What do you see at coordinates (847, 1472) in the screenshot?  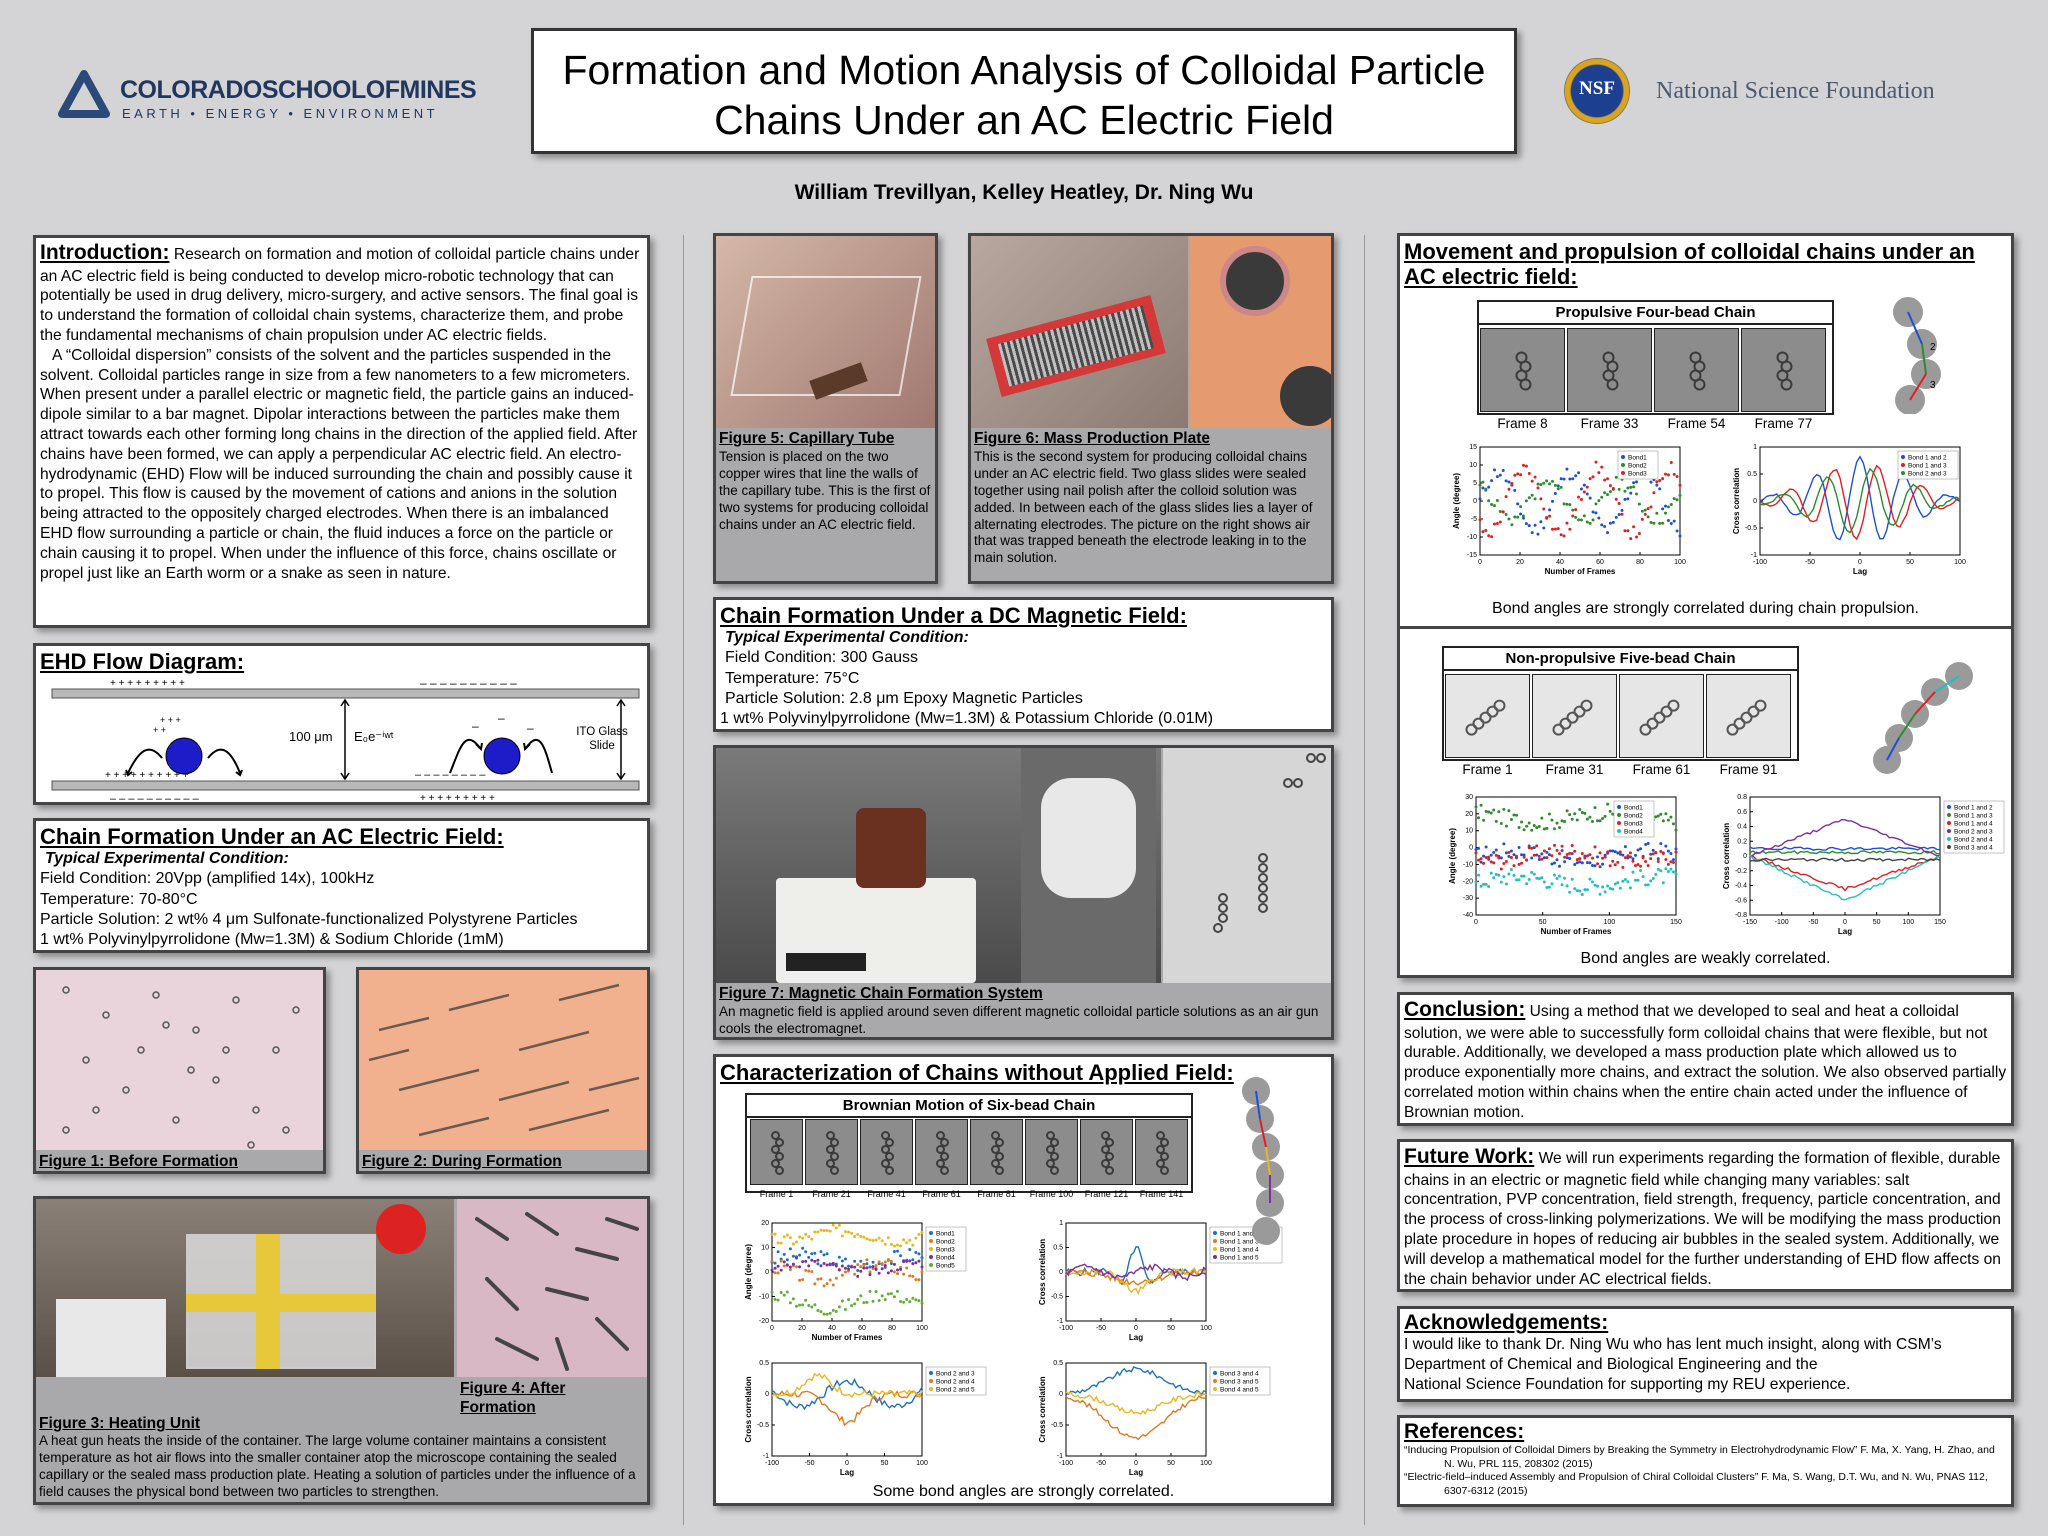 I see `x-axis-label: Lag` at bounding box center [847, 1472].